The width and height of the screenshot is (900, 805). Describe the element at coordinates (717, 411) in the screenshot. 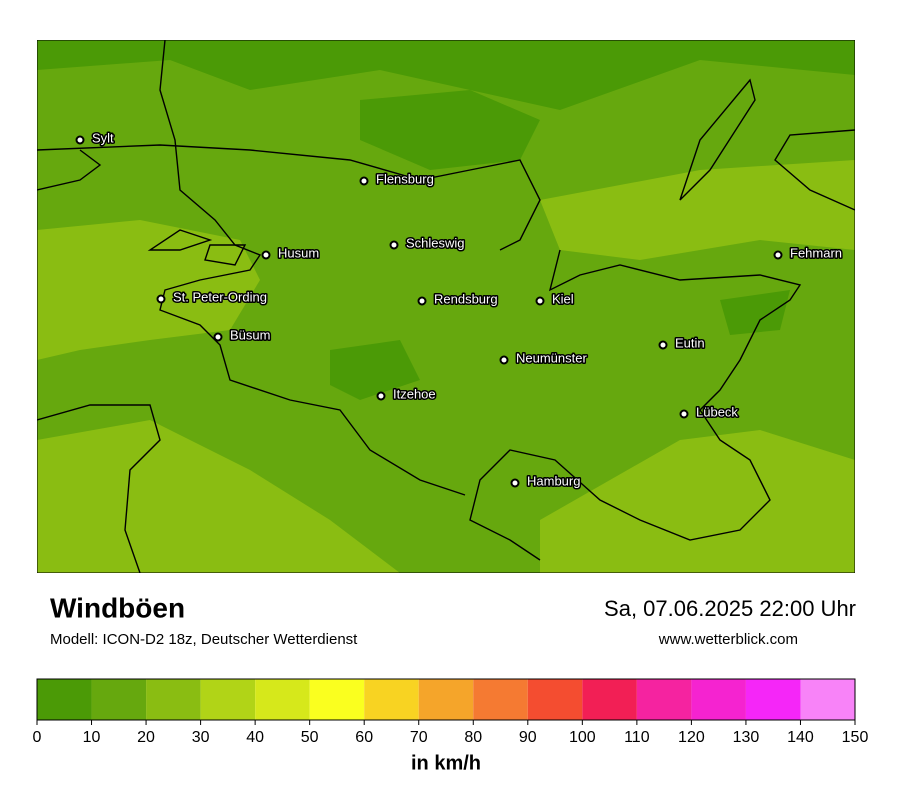

I see `city-label: Lübeck` at that location.